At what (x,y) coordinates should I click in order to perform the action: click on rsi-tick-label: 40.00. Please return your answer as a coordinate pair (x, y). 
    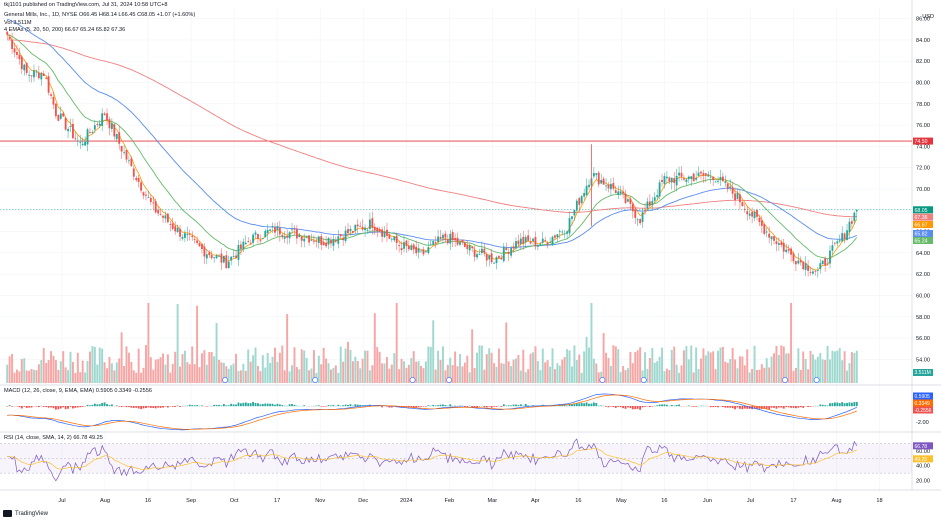
    Looking at the image, I should click on (923, 467).